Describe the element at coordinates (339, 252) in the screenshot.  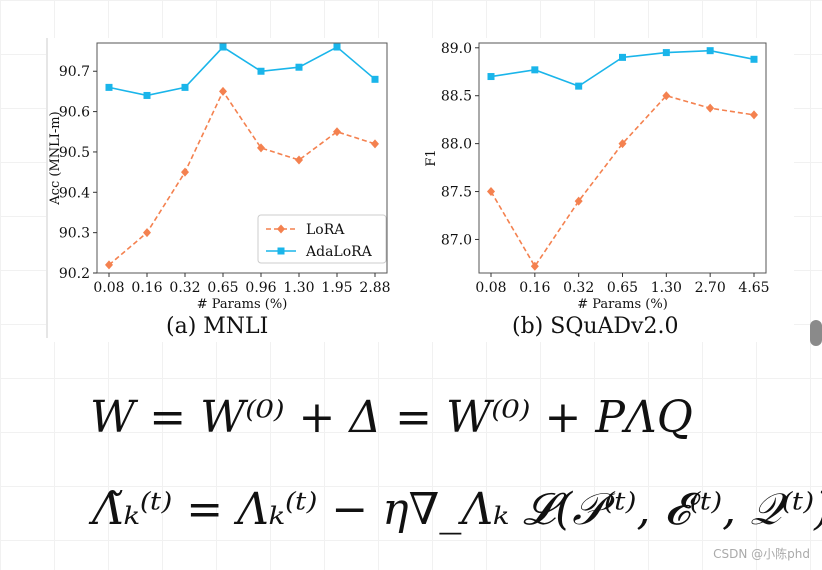
I see `legend-label-adalora: AdaLoRA` at that location.